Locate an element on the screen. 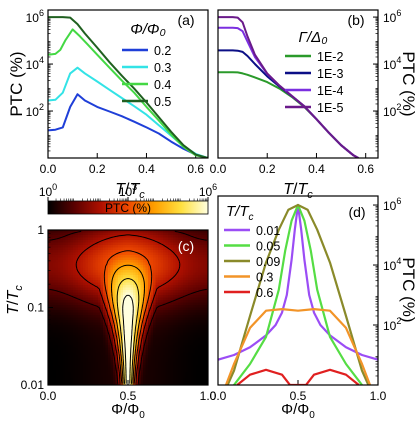  panel-b-xtick-label: 0.2 is located at coordinates (267, 169).